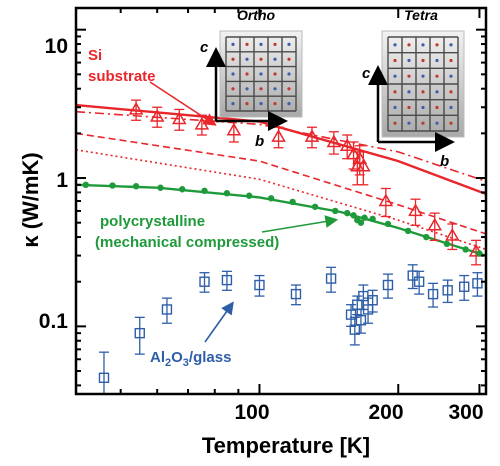 The height and width of the screenshot is (466, 500). What do you see at coordinates (56, 46) in the screenshot?
I see `y-tick-label-10: 10` at bounding box center [56, 46].